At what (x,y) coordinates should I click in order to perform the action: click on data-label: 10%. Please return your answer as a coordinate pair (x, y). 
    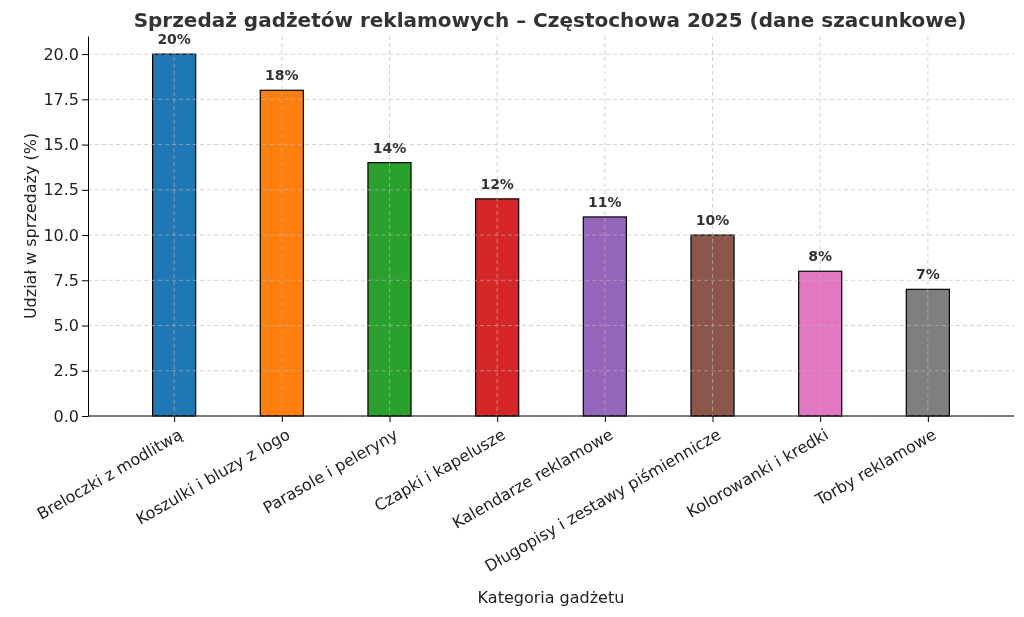
    Looking at the image, I should click on (712, 220).